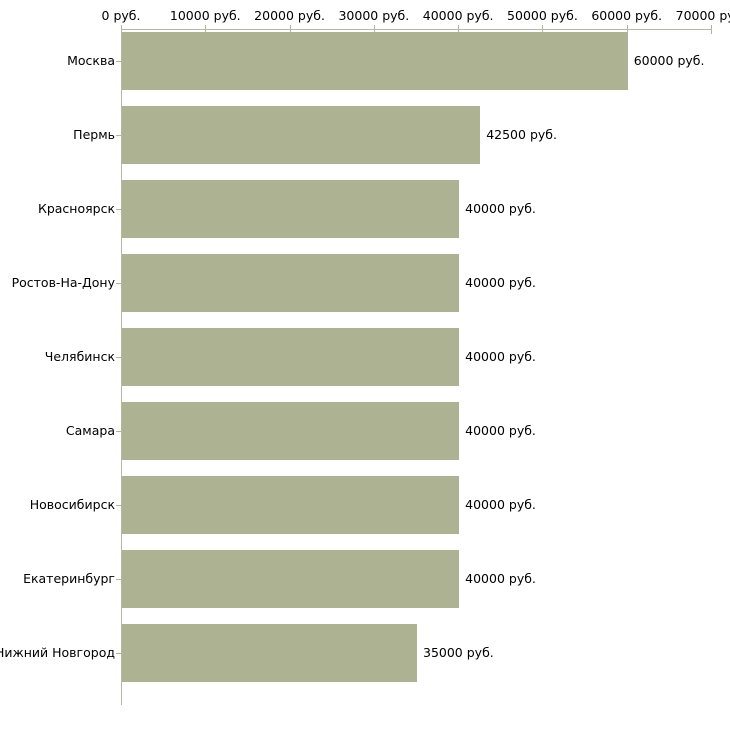 This screenshot has height=730, width=730. I want to click on x-axis-tick-label: 70000 руб., so click(702, 15).